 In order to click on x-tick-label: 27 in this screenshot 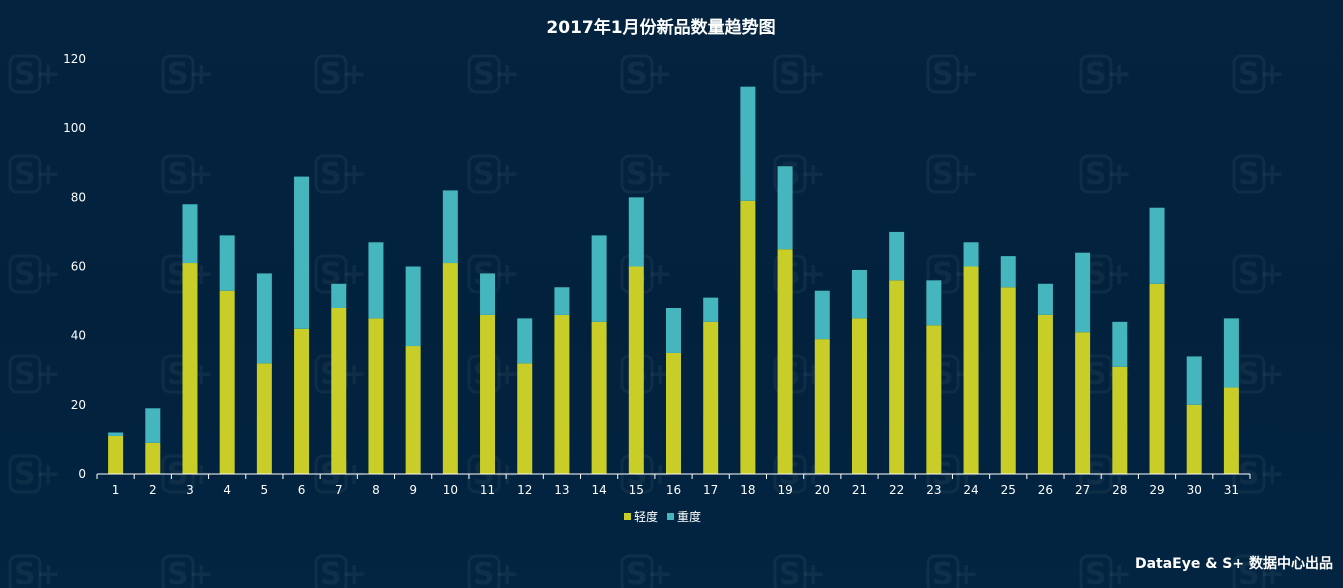, I will do `click(1082, 490)`.